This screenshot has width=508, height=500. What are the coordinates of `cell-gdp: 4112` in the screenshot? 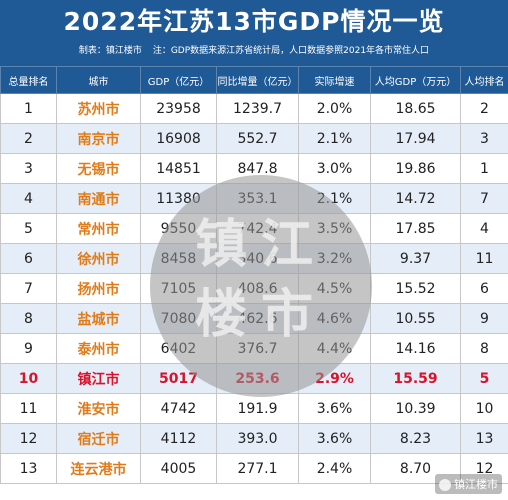 It's located at (178, 438).